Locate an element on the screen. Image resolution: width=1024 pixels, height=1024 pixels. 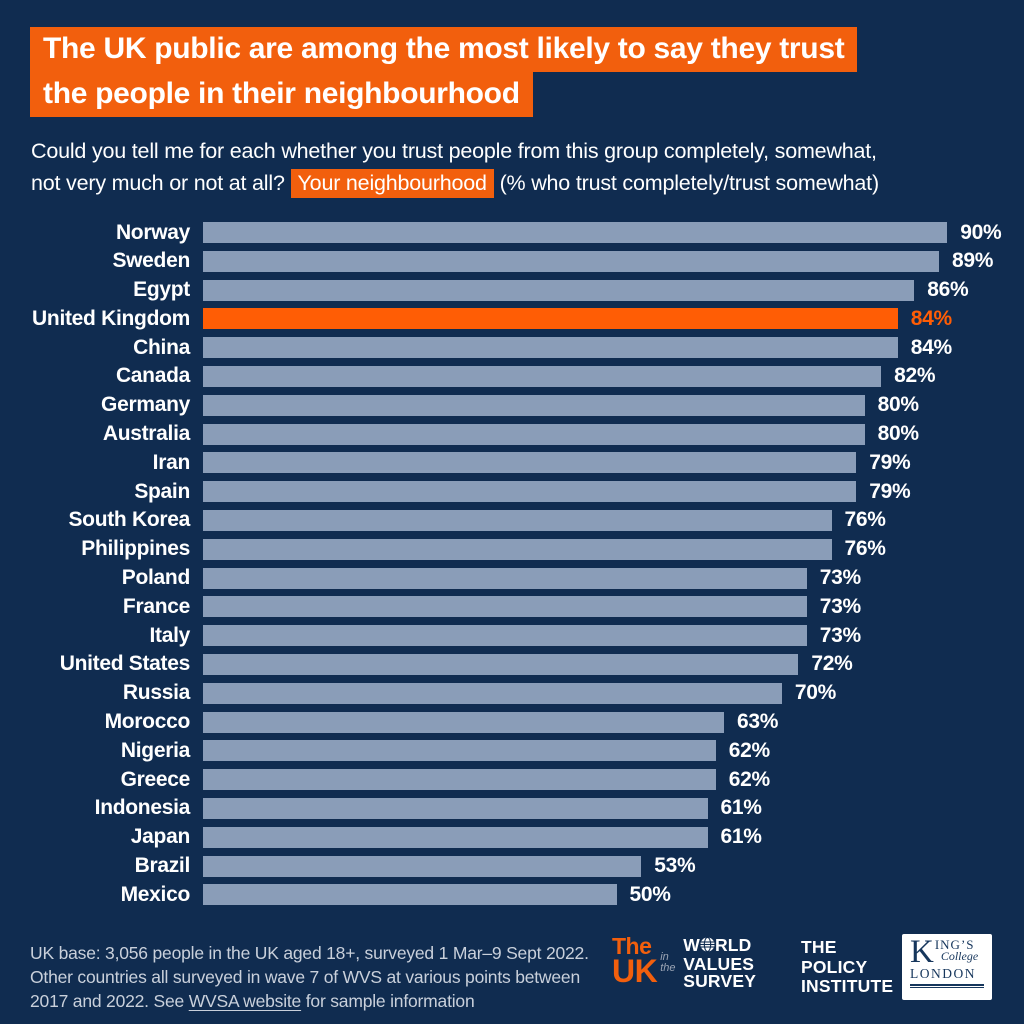
chart-row: Egypt 86% is located at coordinates (512, 290).